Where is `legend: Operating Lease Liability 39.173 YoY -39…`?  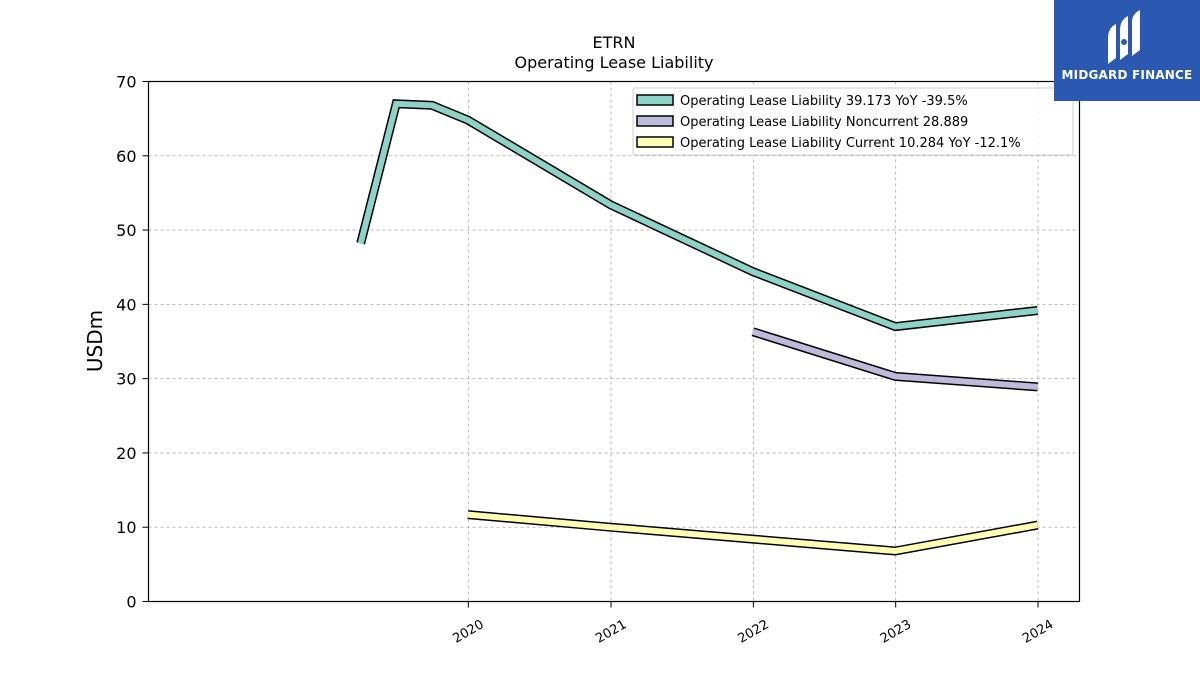 legend: Operating Lease Liability 39.173 YoY -39… is located at coordinates (853, 121).